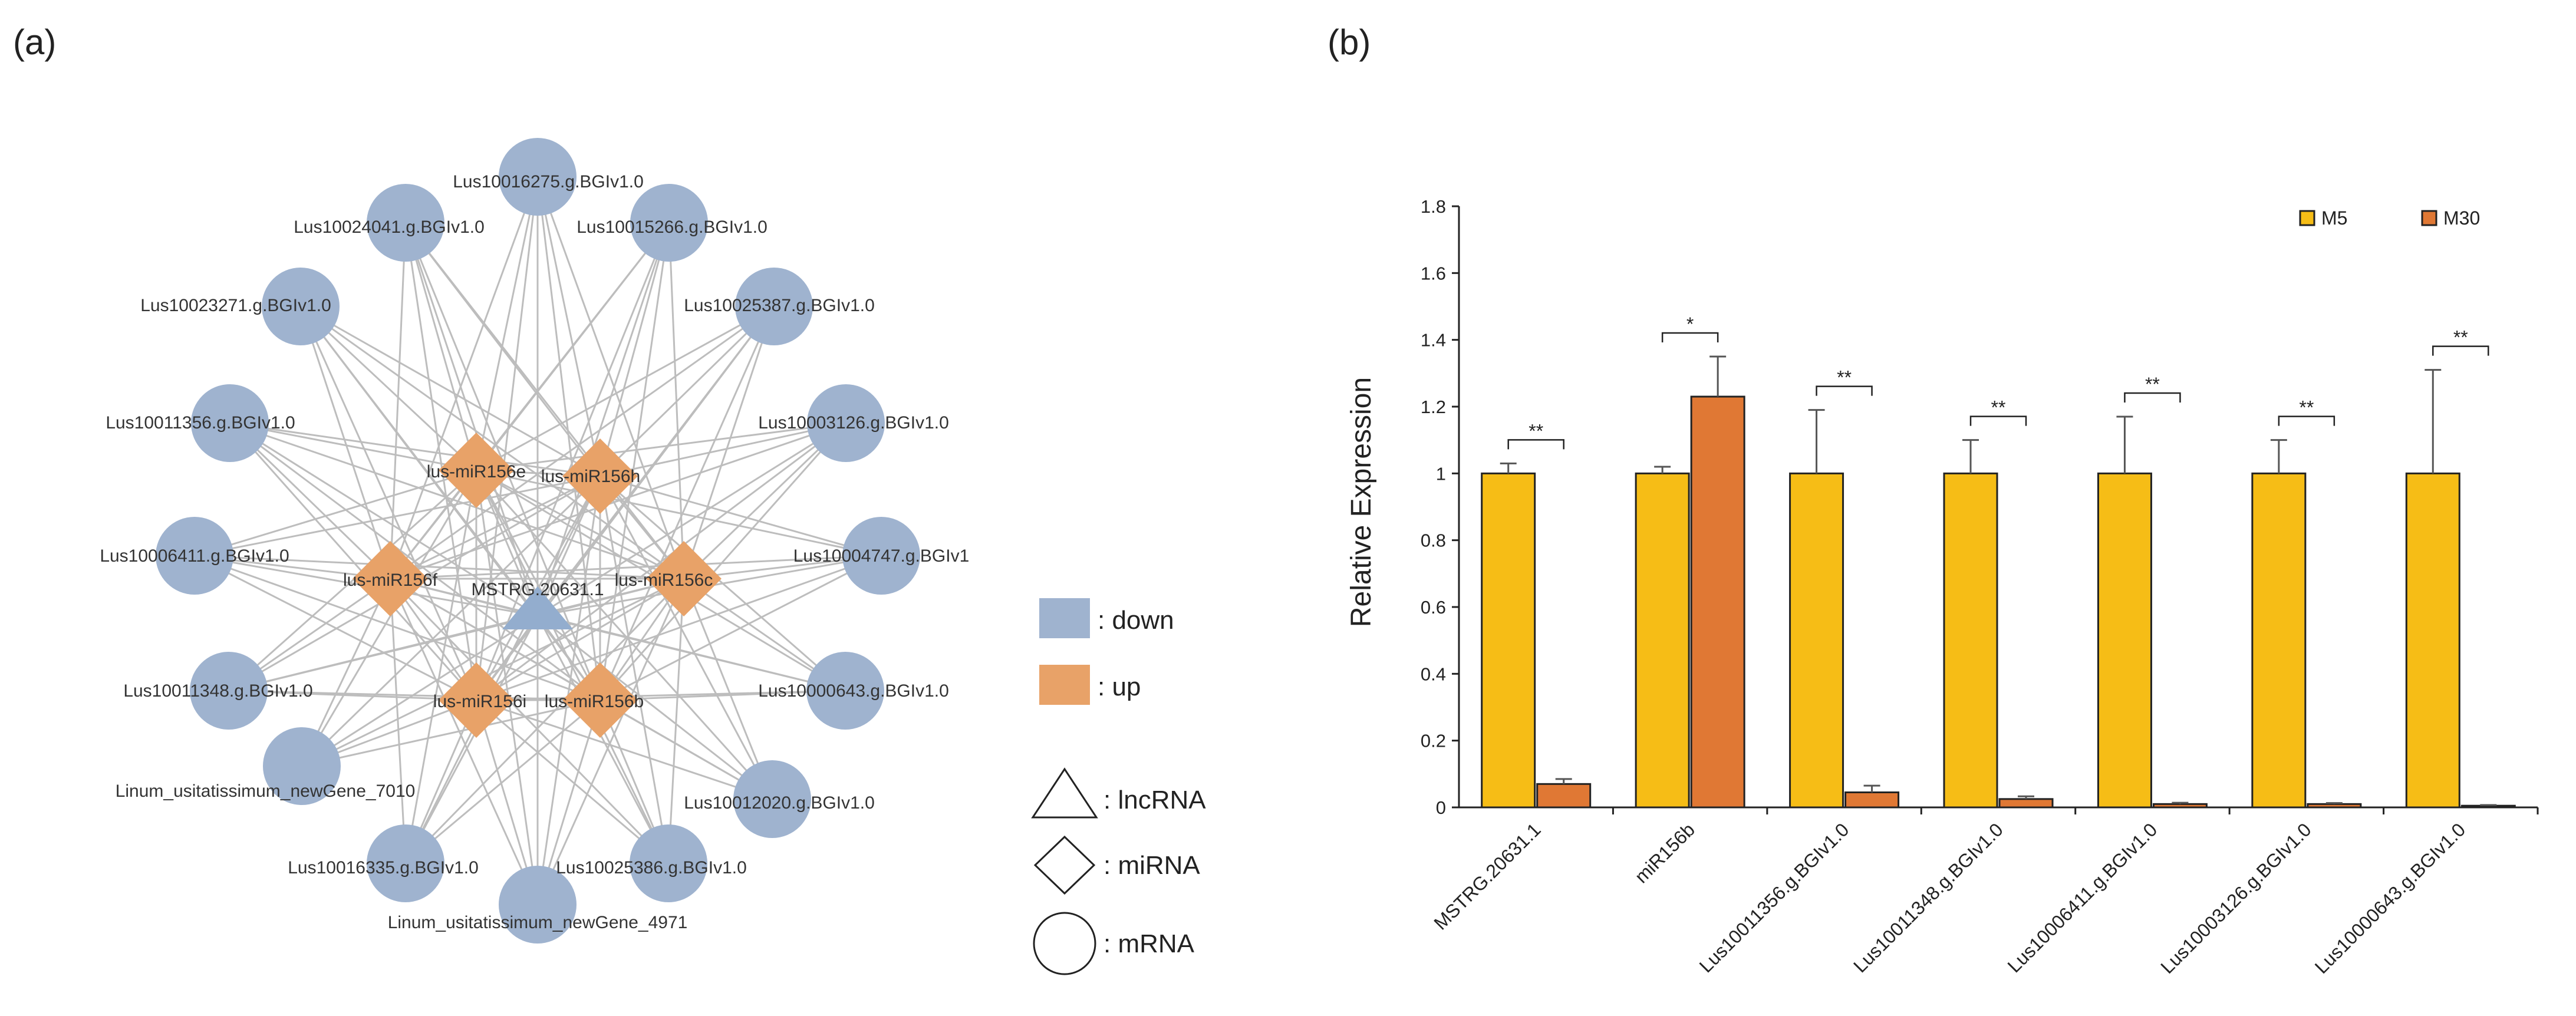 The image size is (2576, 1016). I want to click on legend-mirna-label: : miRNA, so click(1151, 865).